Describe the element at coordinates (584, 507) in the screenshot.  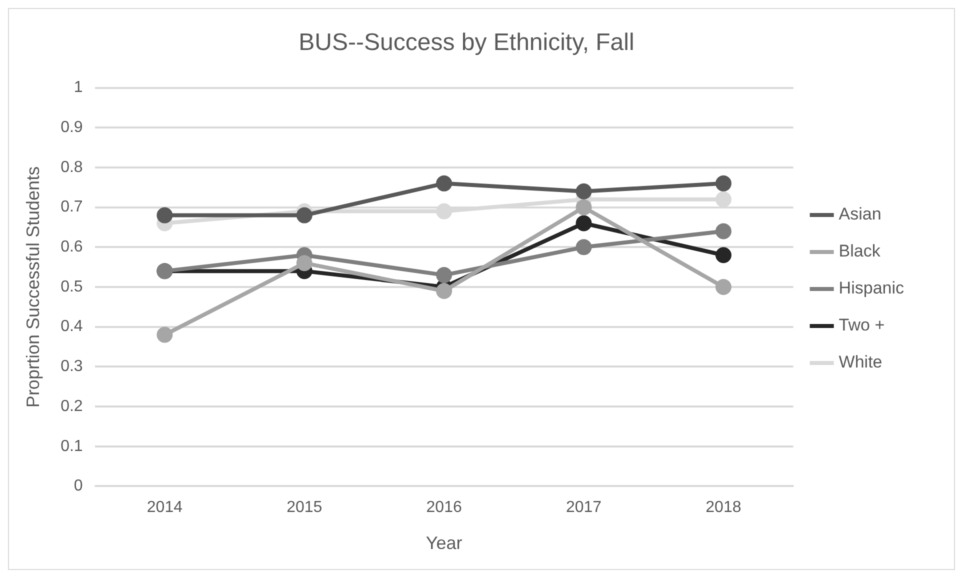
I see `x-tick-label: 2017` at that location.